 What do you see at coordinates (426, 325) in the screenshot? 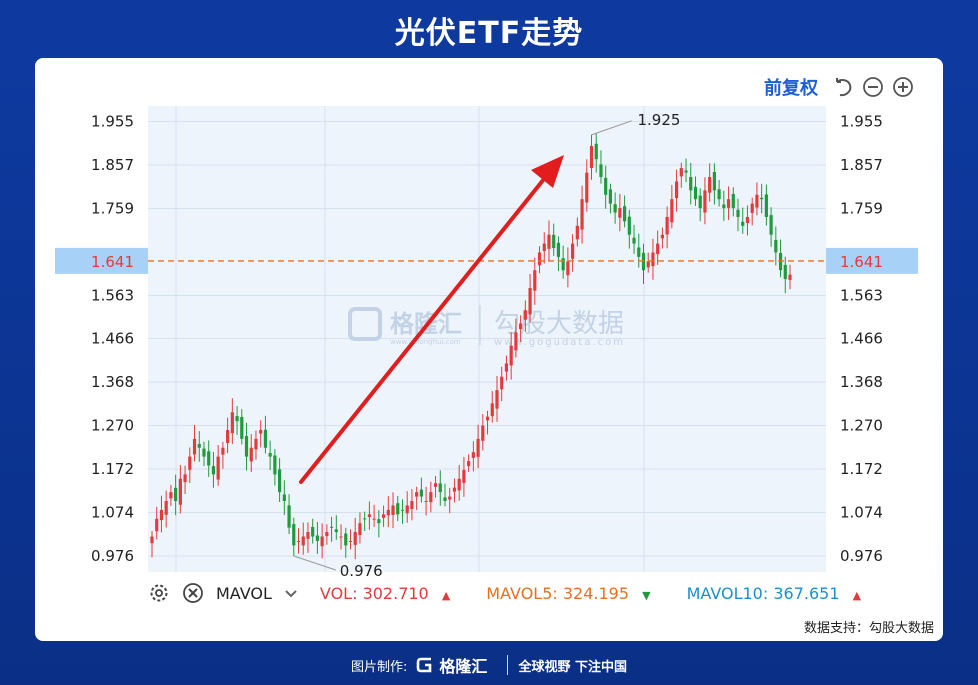
I see `trend-arrow-shaft` at bounding box center [426, 325].